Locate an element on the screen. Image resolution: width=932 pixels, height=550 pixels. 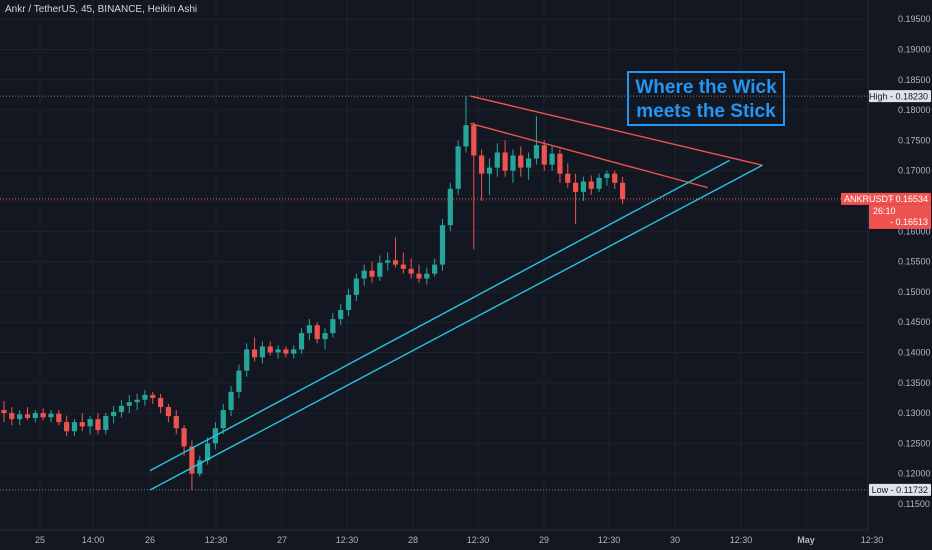
time-tick-label: 25 is located at coordinates (40, 540).